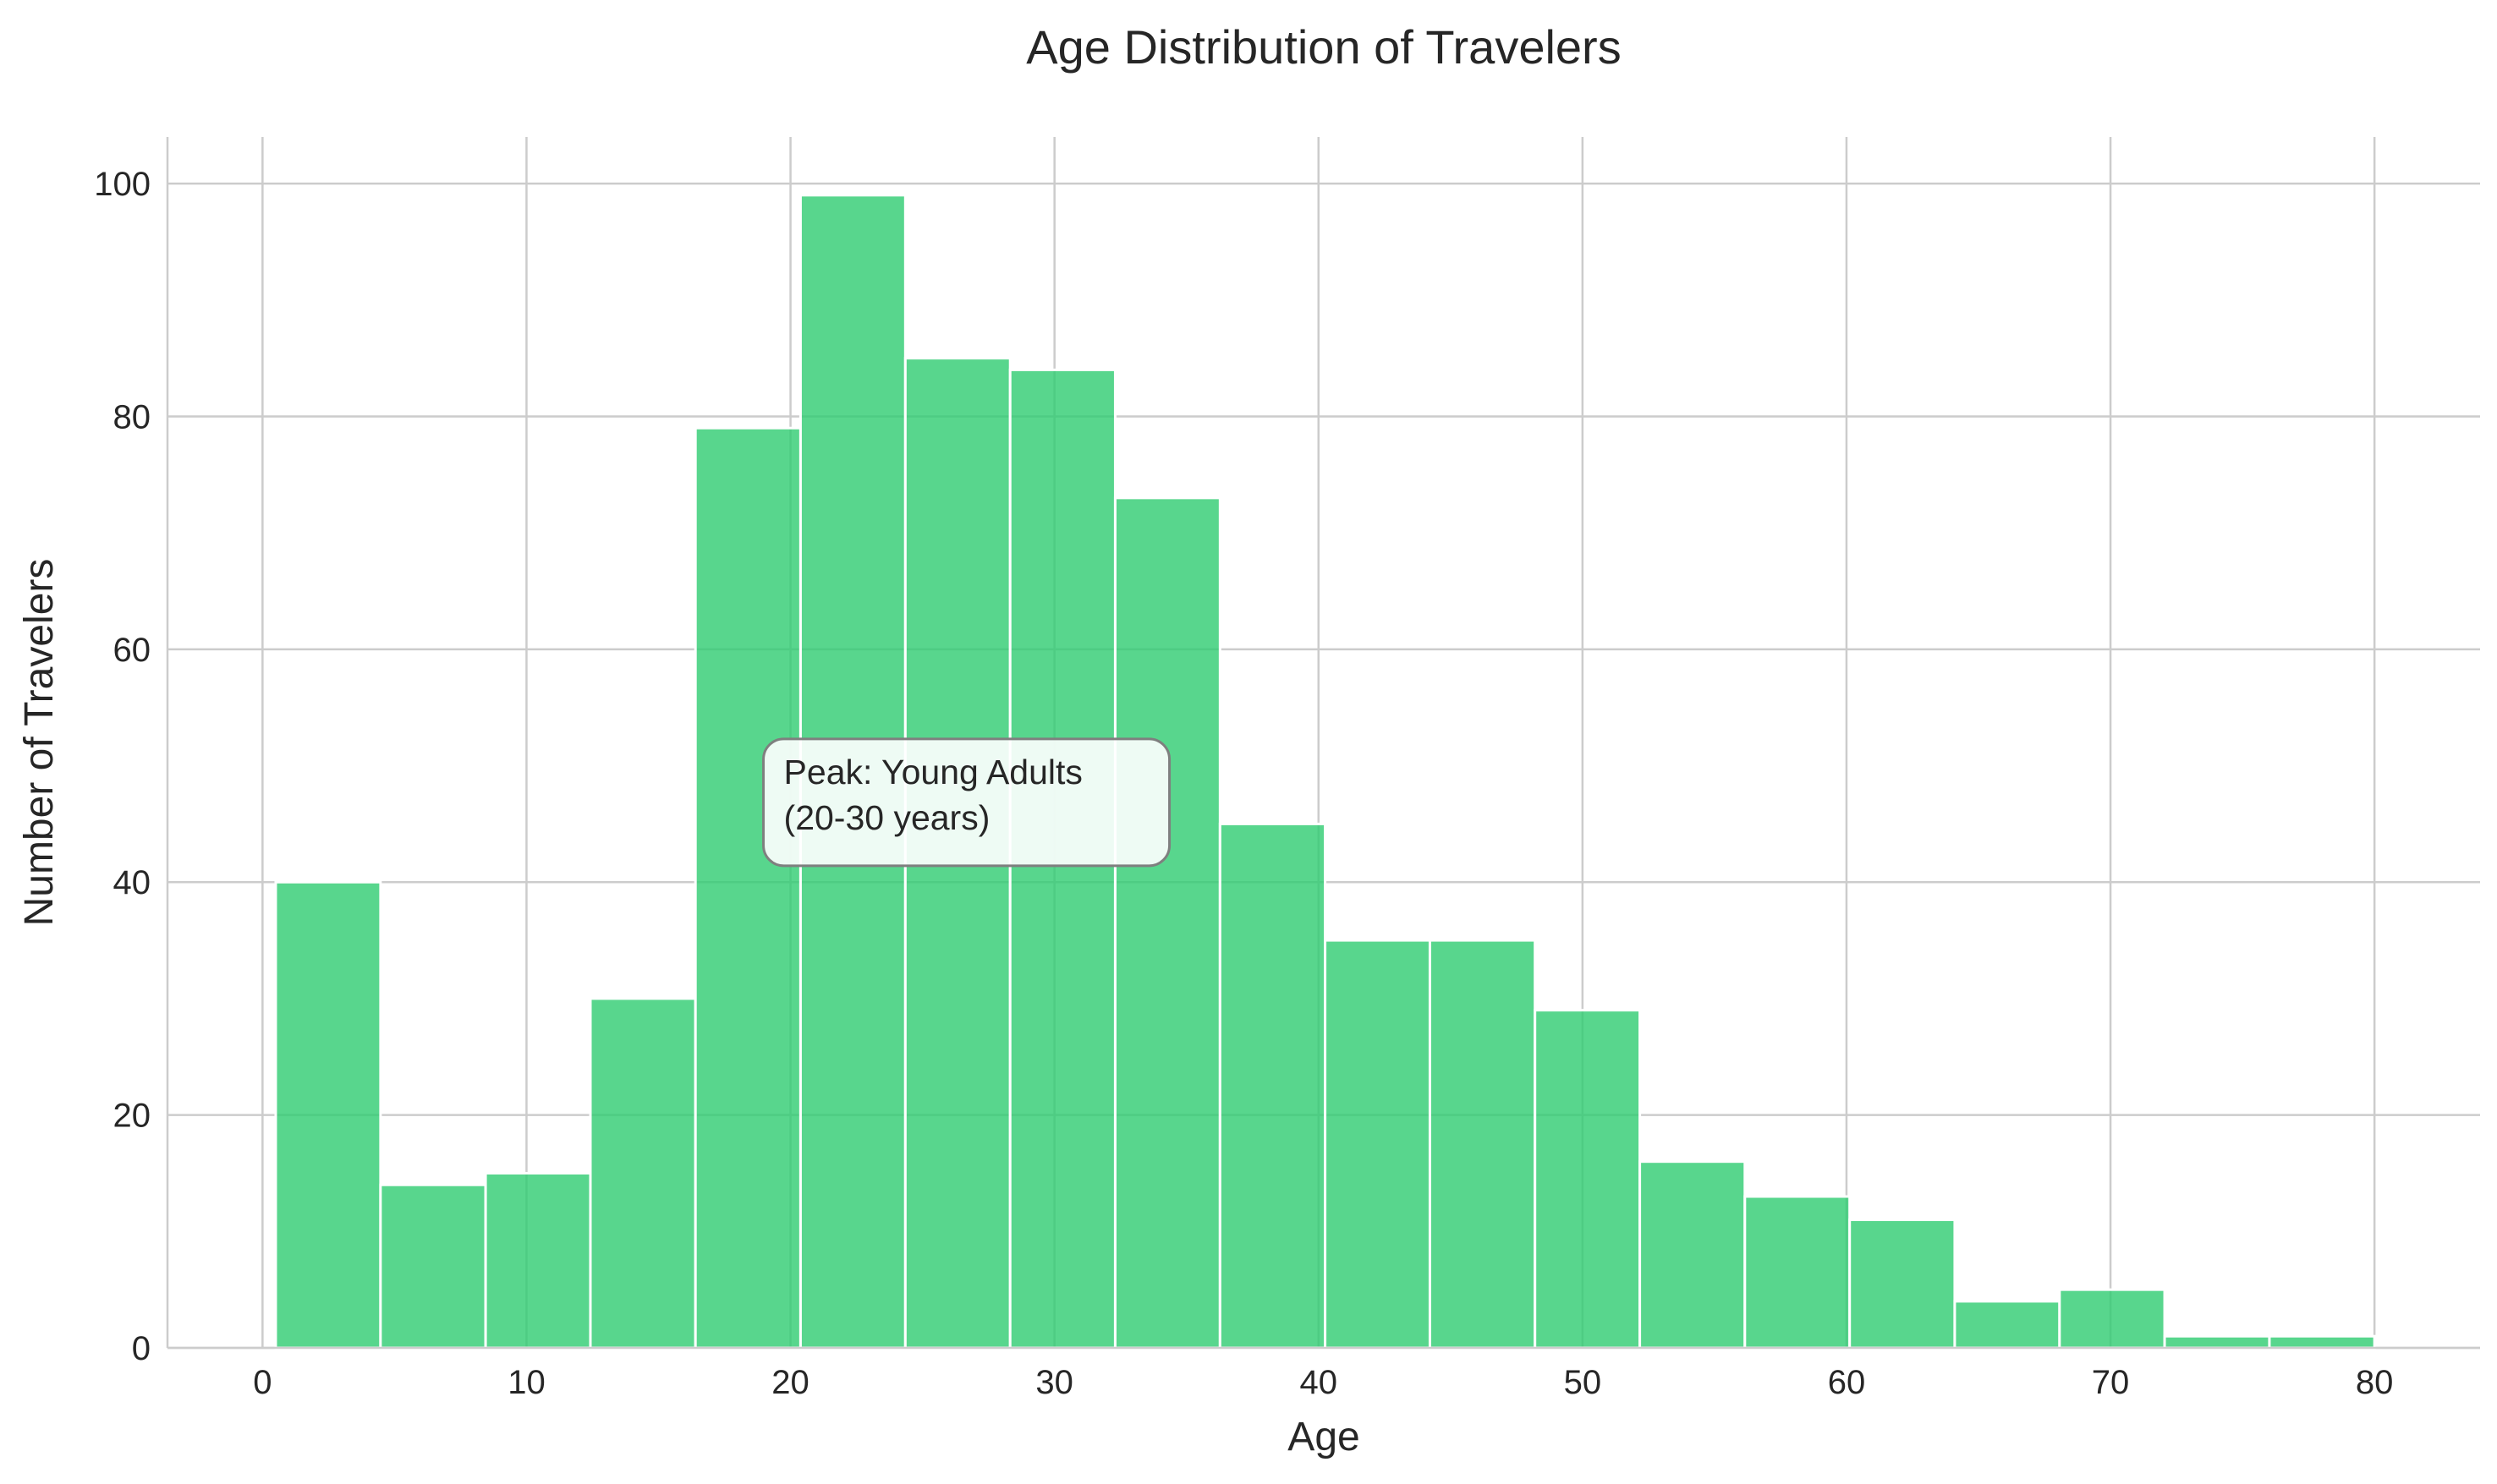 This screenshot has width=2497, height=1484. I want to click on chart-title: Age Distribution of Travelers, so click(1323, 47).